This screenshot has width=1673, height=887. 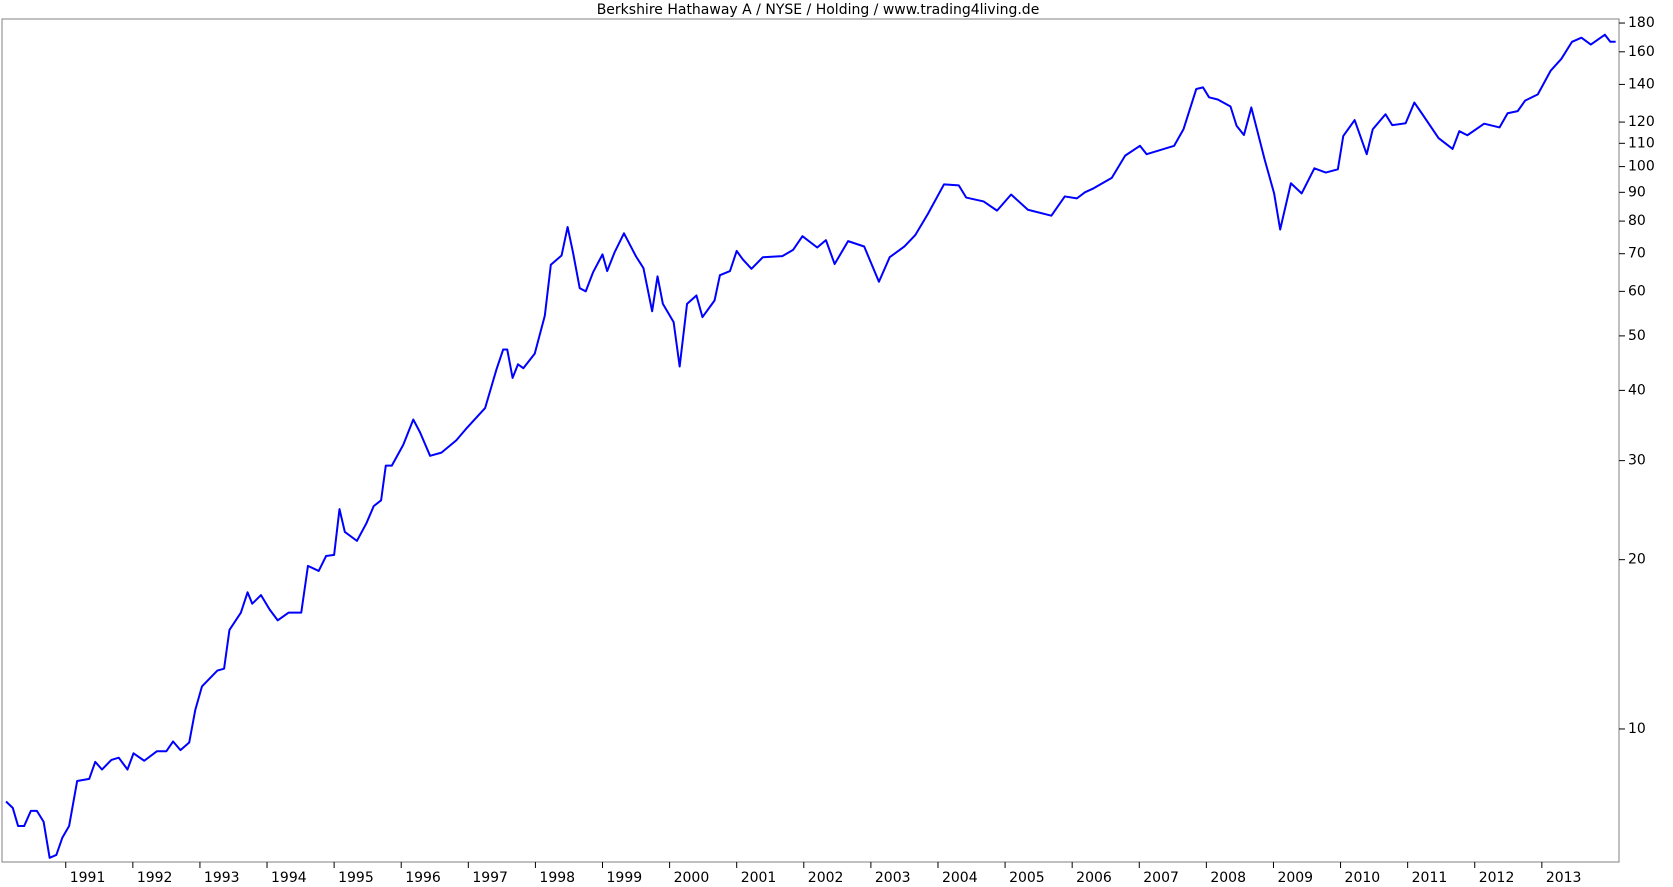 I want to click on x-tick-label: 2001, so click(x=759, y=878).